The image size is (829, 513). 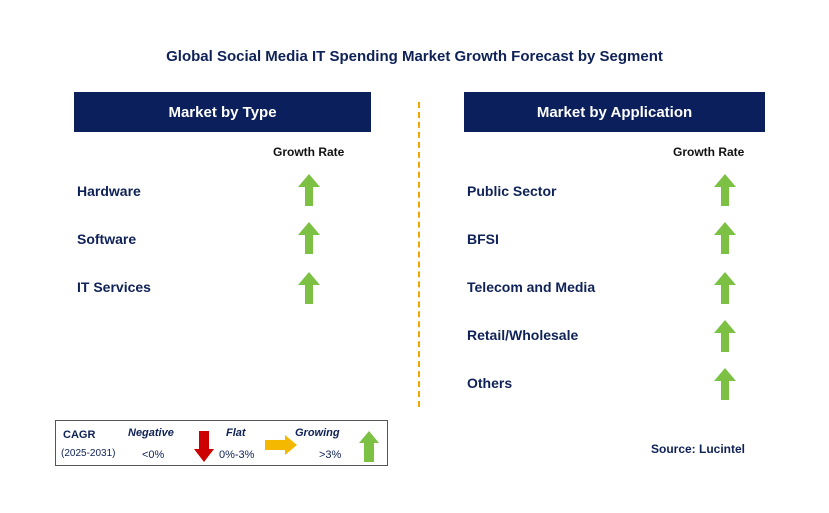 I want to click on type-panel-header: Market by Type, so click(x=222, y=112).